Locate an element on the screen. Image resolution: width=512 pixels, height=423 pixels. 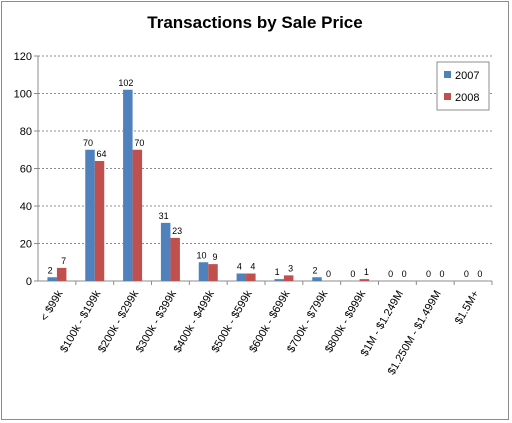
x-tick-label: $200k - $299k is located at coordinates (119, 321).